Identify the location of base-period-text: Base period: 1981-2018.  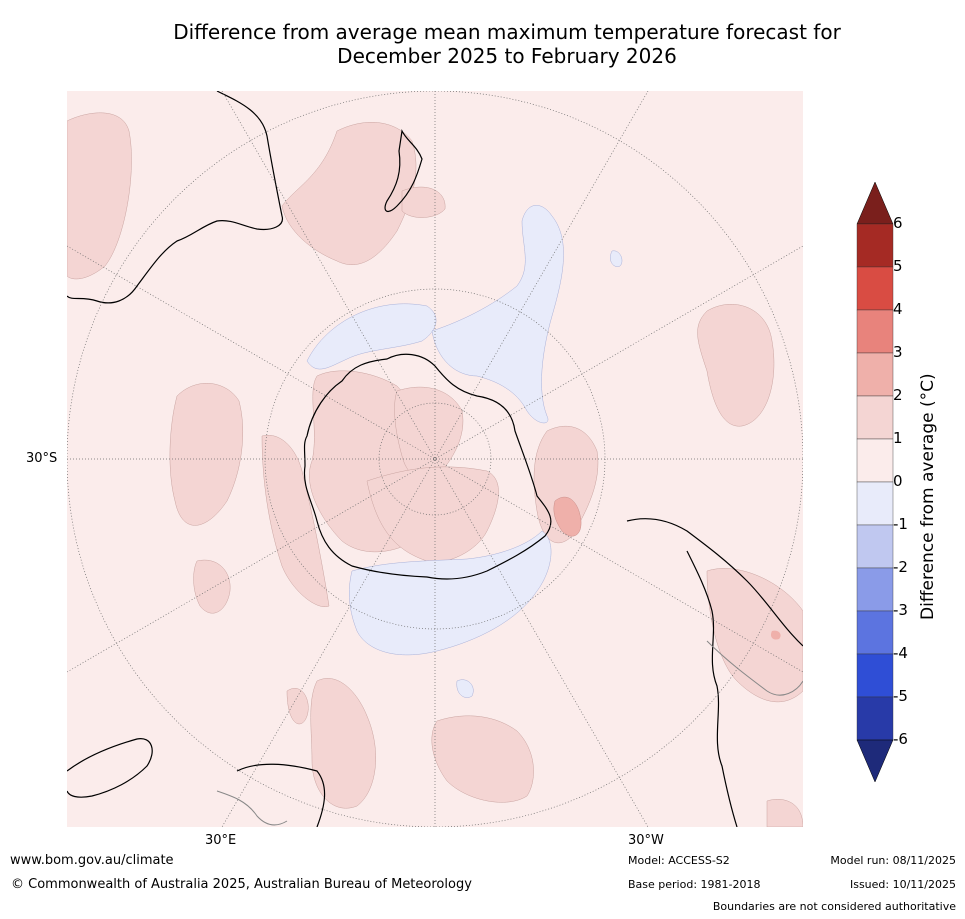
(694, 884).